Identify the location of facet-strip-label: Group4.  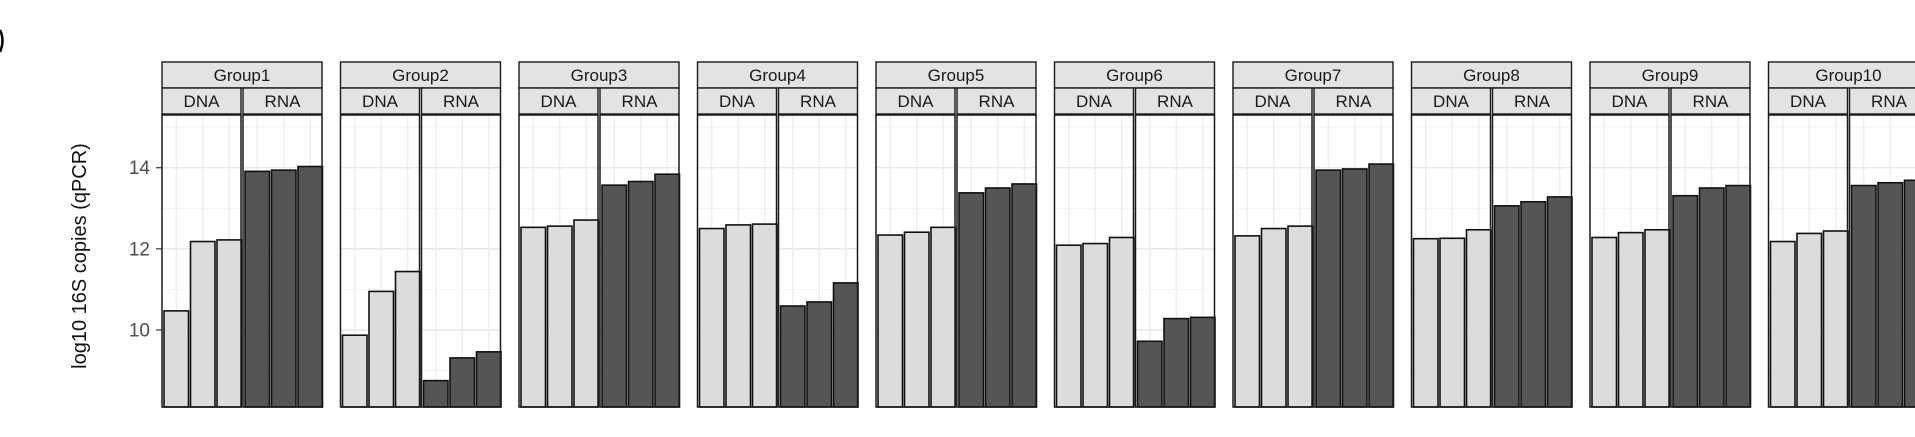
(777, 75).